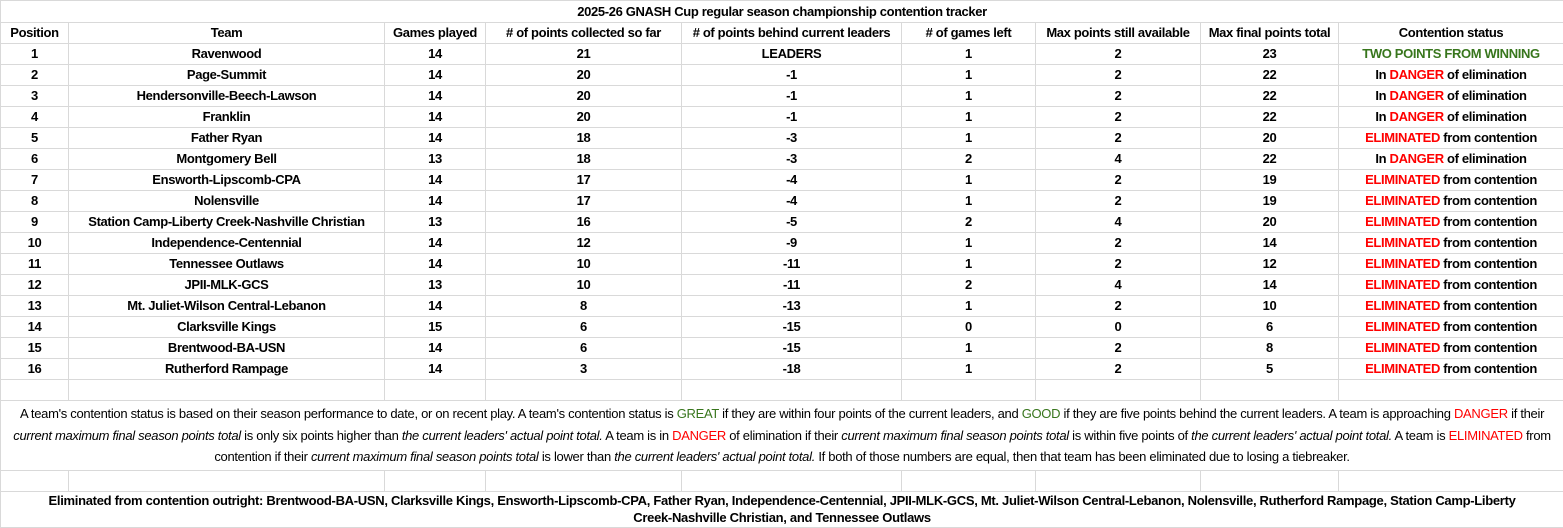 The height and width of the screenshot is (528, 1563). I want to click on cell-points-collected: 8, so click(584, 306).